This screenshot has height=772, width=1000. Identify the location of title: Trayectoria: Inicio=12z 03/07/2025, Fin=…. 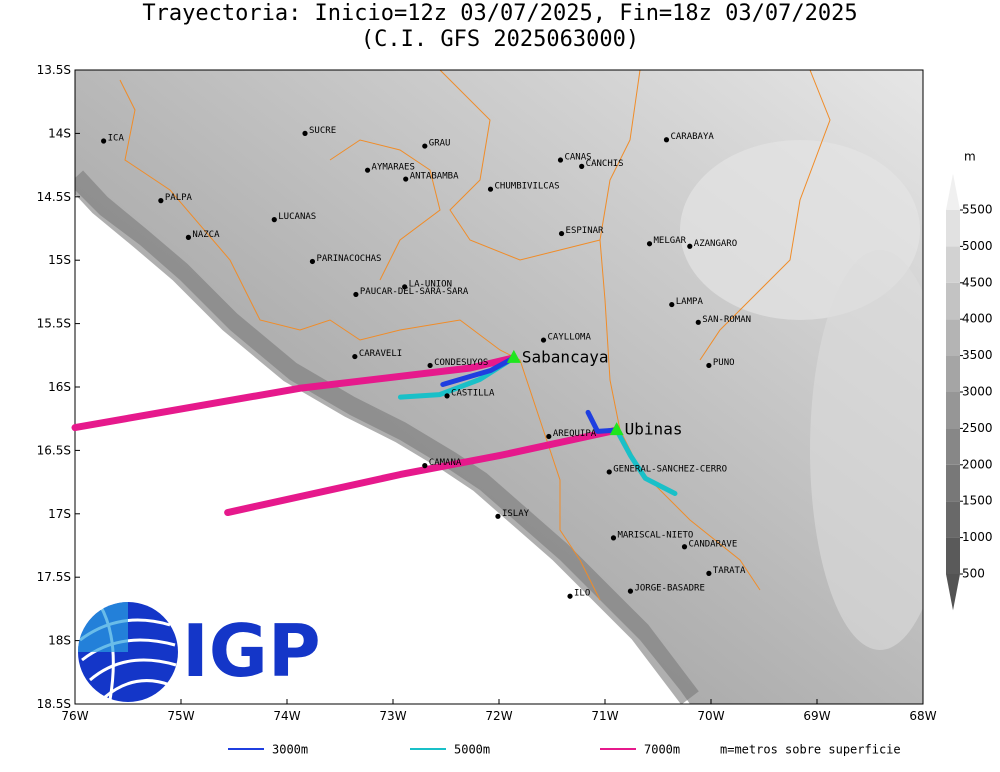
(499, 13).